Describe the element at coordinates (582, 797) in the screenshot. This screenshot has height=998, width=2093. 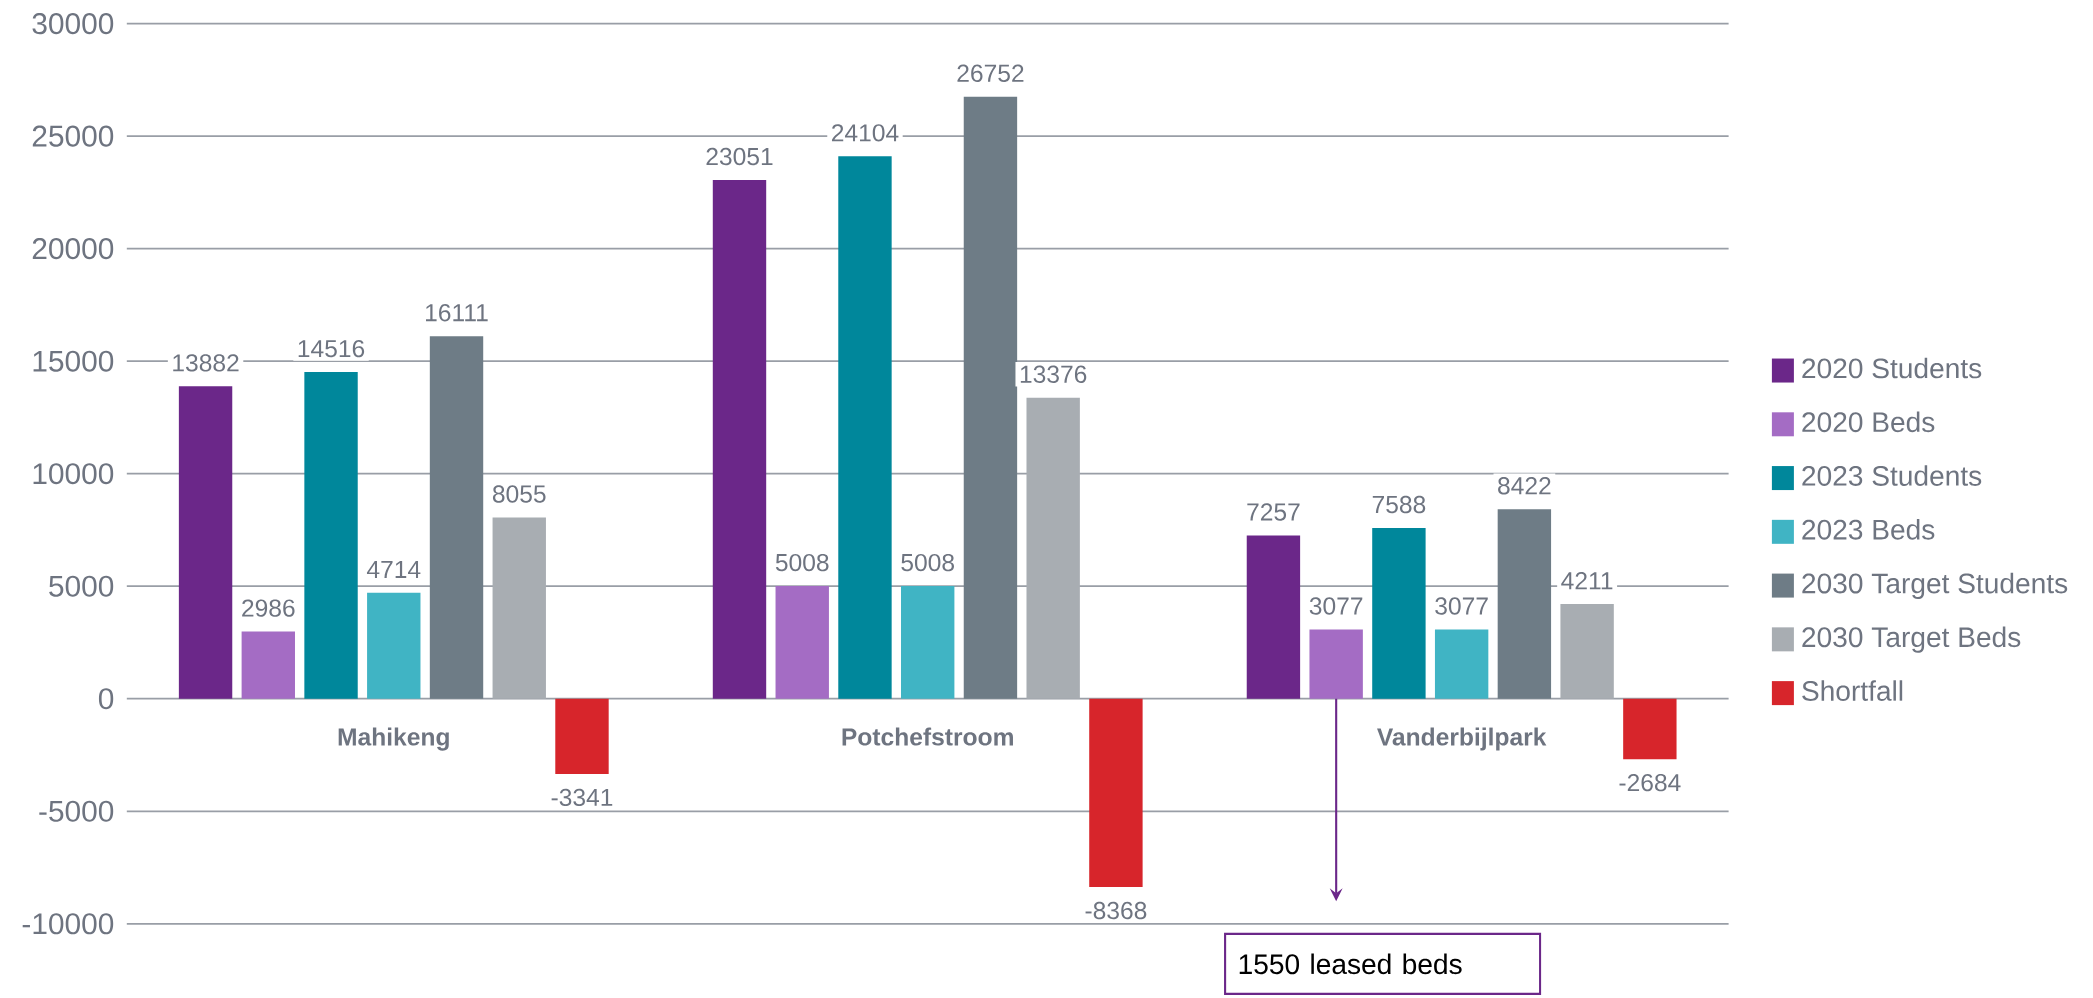
I see `data-label: -3341` at that location.